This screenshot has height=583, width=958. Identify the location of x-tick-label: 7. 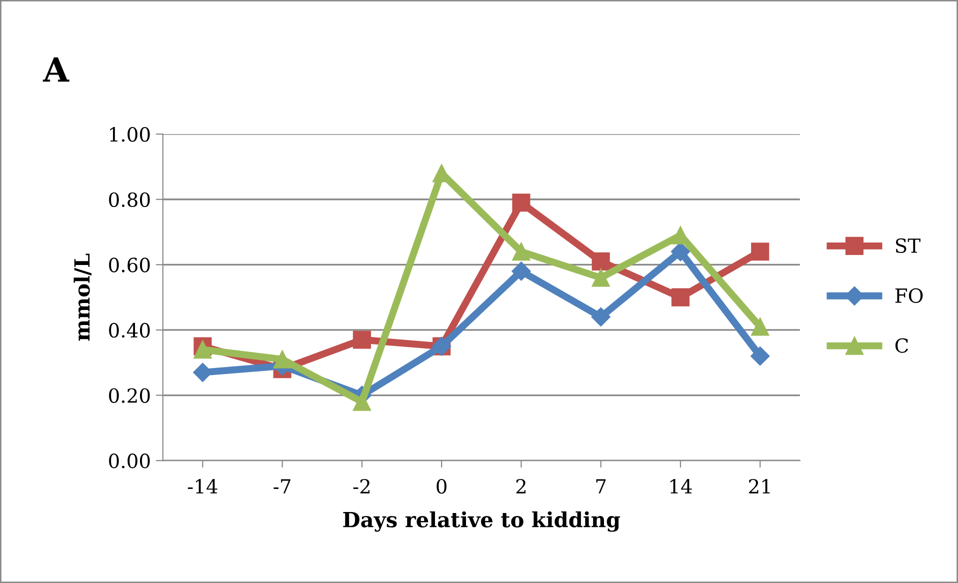
(601, 486).